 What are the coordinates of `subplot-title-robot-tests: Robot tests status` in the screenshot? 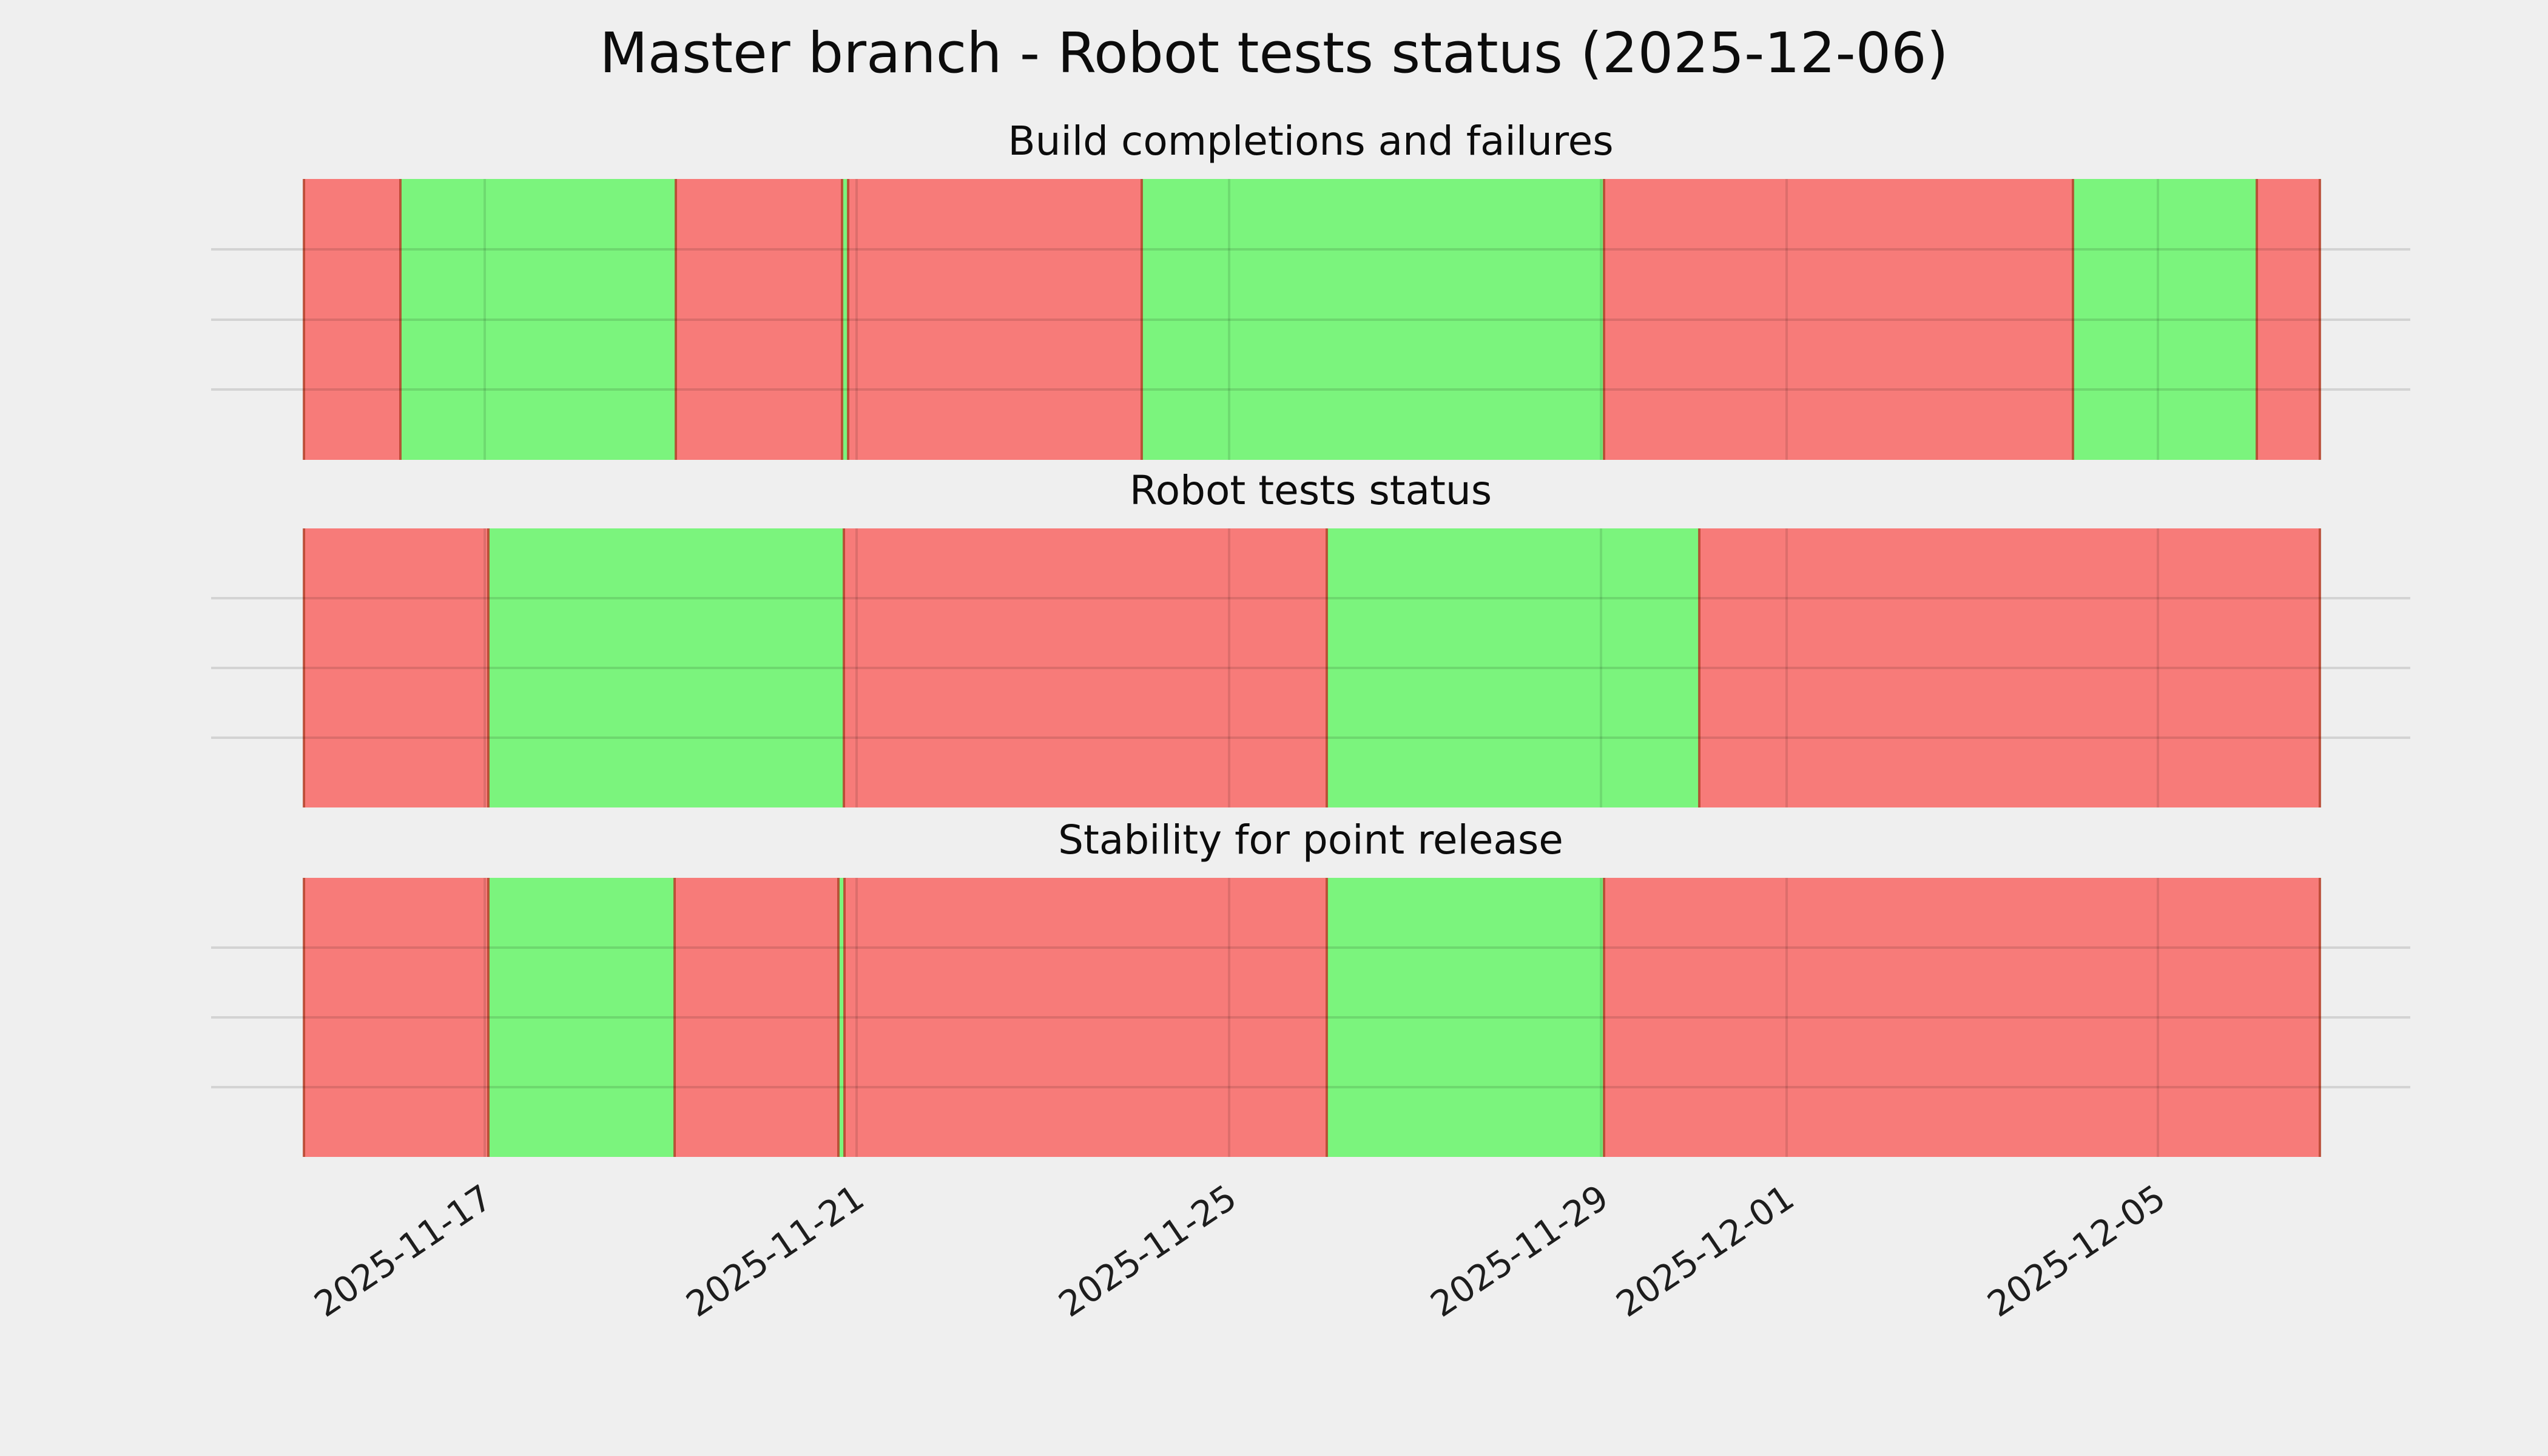 It's located at (1310, 490).